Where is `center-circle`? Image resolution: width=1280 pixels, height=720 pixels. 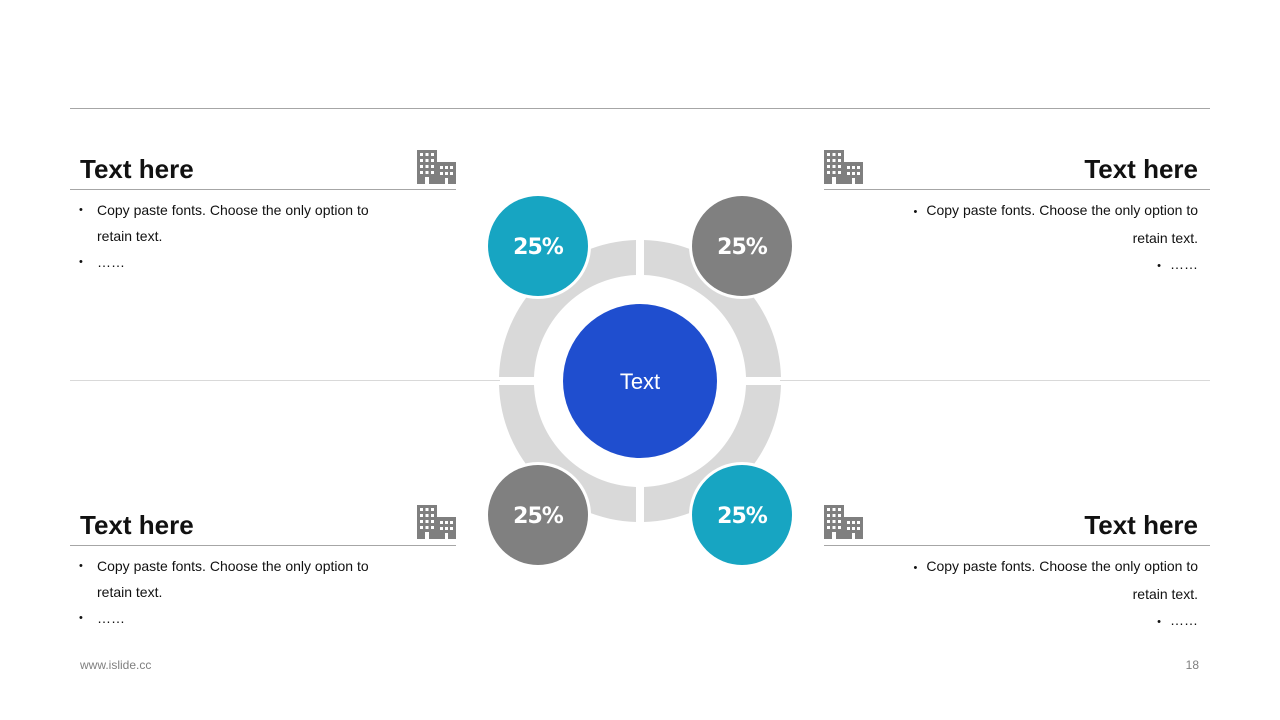
center-circle is located at coordinates (640, 381).